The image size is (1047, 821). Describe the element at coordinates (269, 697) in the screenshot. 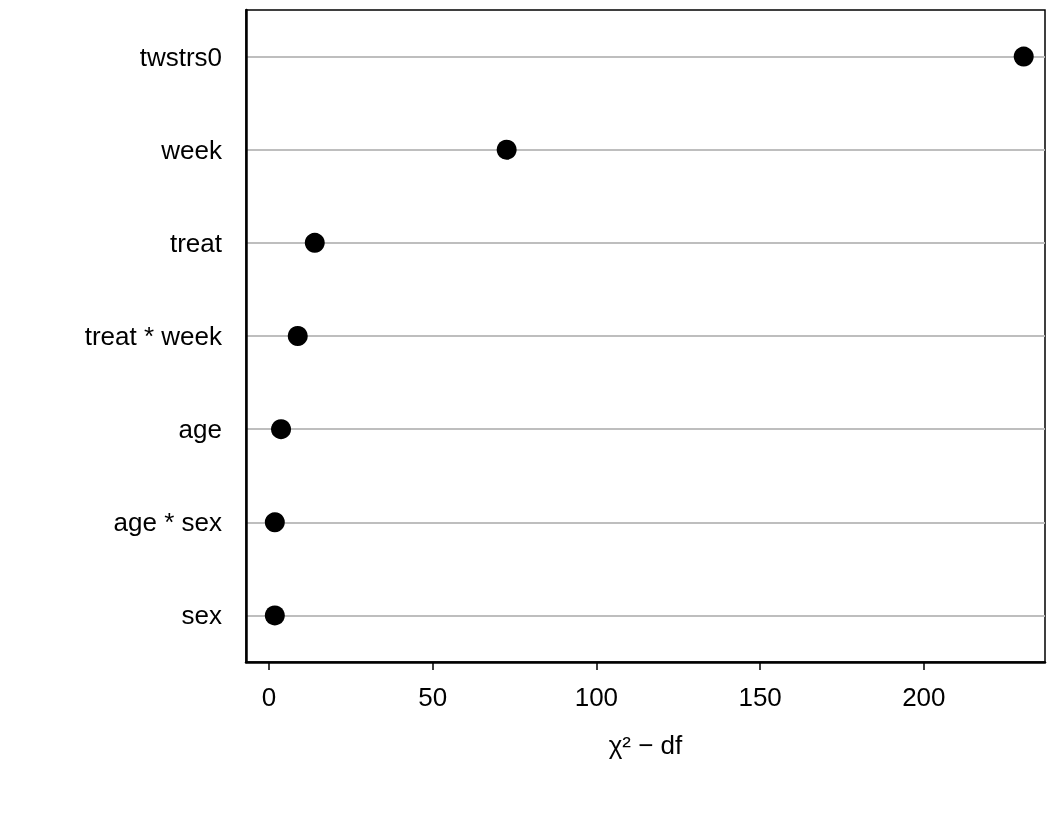

I see `x-tick-label: 0` at that location.